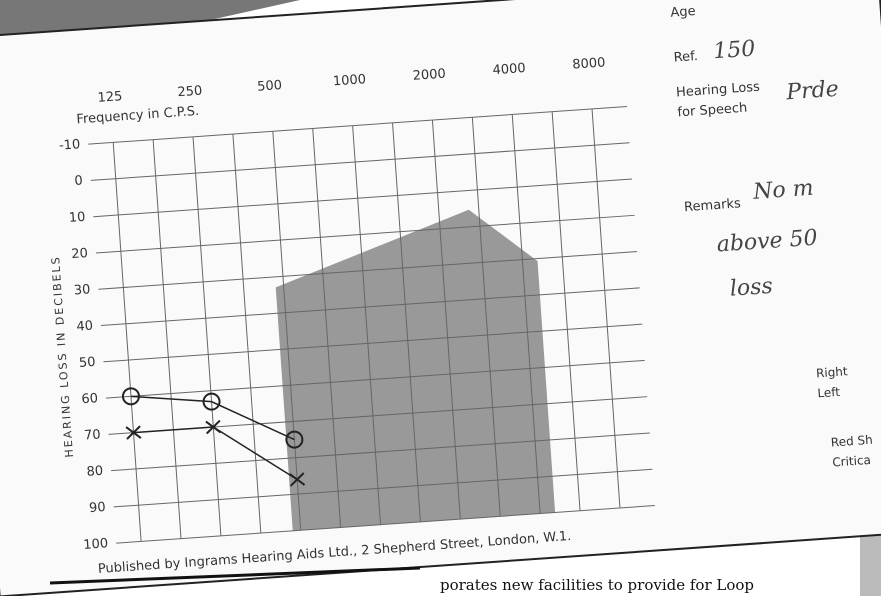 This screenshot has height=596, width=881. What do you see at coordinates (235, 575) in the screenshot?
I see `rule` at bounding box center [235, 575].